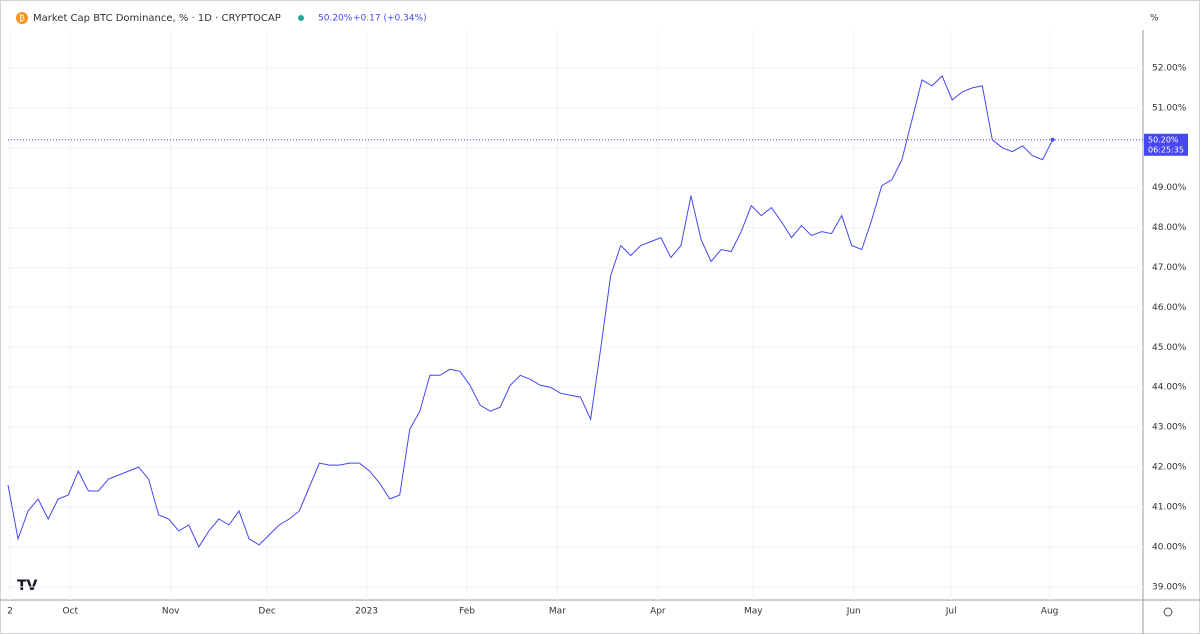 This screenshot has height=634, width=1200. I want to click on x-tick-label: 2, so click(10, 612).